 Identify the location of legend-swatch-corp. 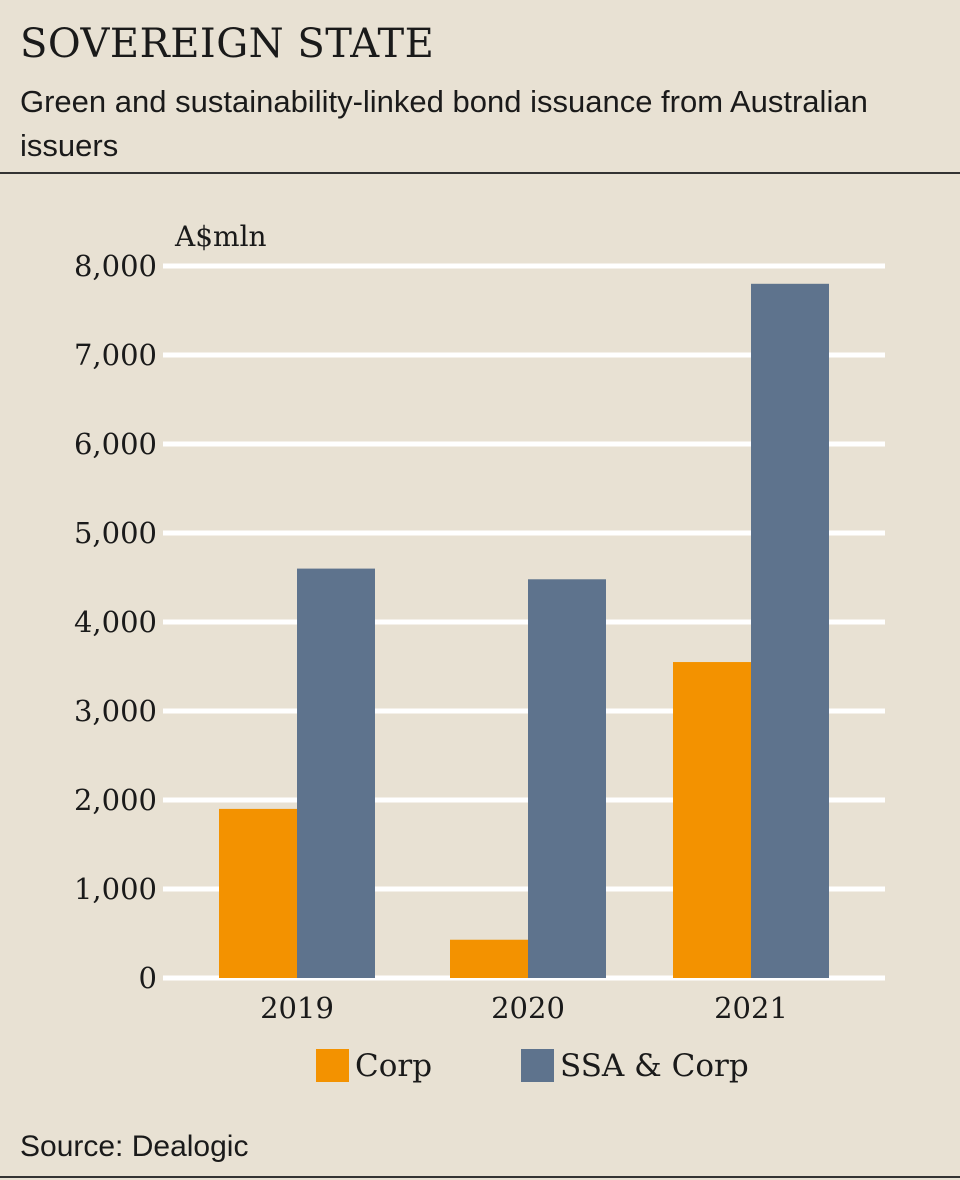
(332, 1065).